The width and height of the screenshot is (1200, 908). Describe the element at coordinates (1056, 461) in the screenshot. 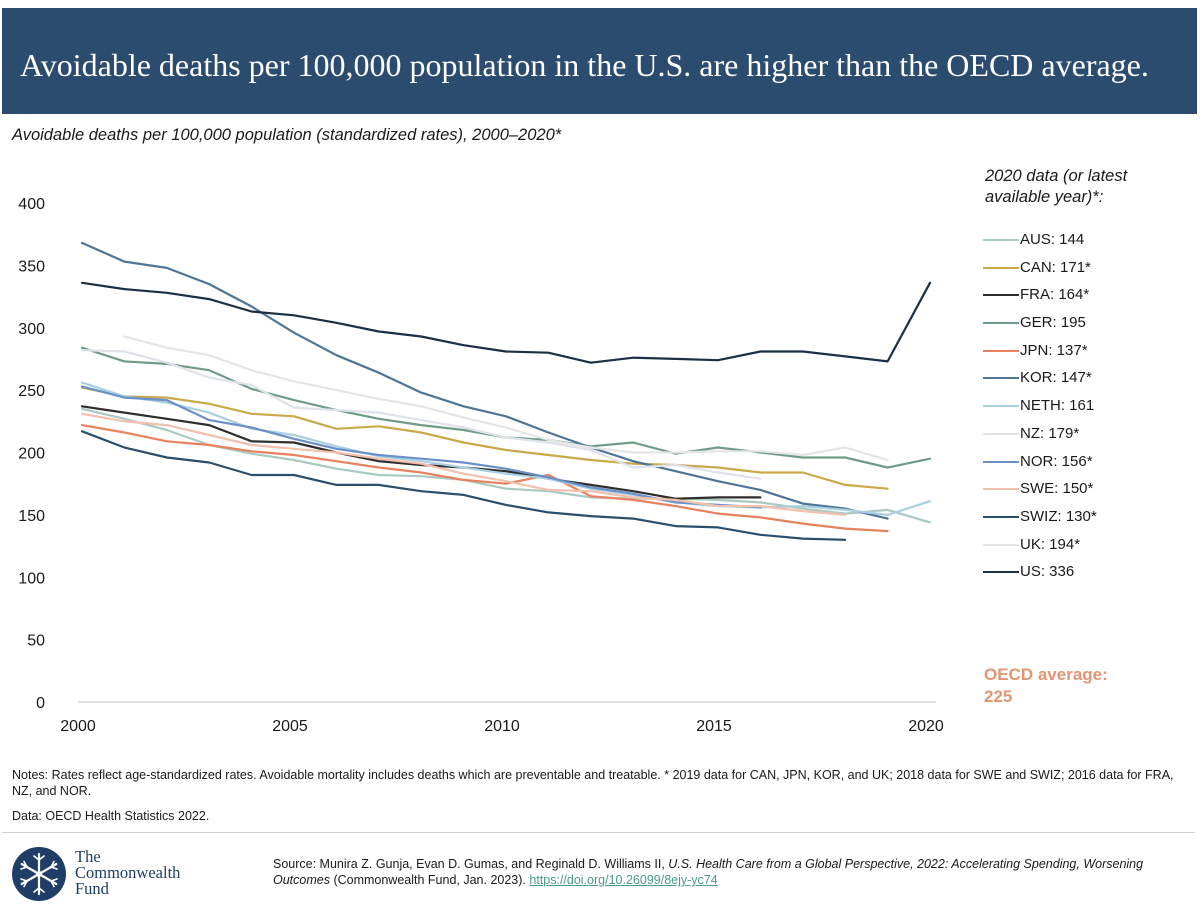

I see `legend-label: NOR: 156*` at that location.